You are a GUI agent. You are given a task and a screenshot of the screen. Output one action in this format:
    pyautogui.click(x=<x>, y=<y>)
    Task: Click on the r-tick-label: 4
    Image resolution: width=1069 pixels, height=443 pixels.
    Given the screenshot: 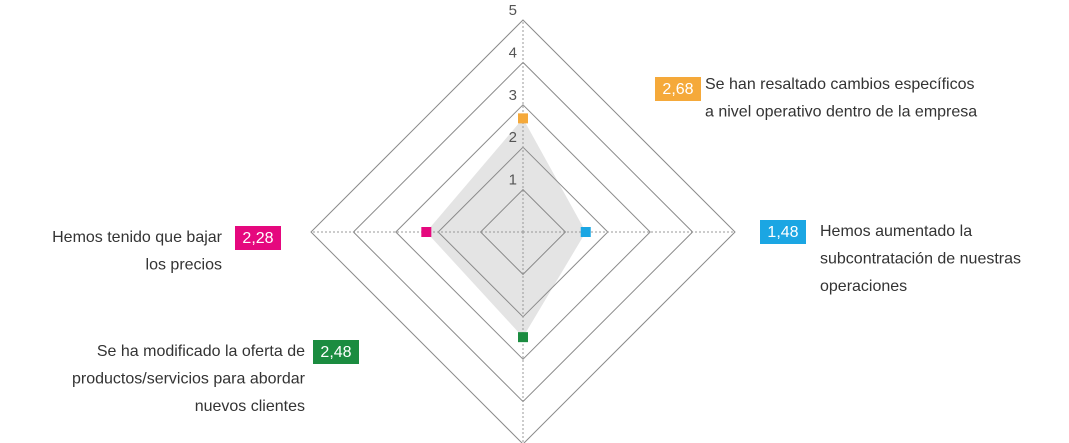 What is the action you would take?
    pyautogui.click(x=513, y=52)
    